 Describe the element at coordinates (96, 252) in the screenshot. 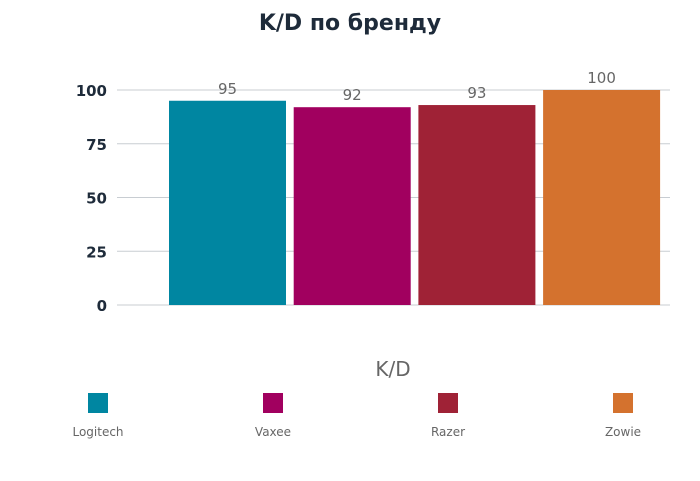

I see `y-tick-label: 25` at that location.